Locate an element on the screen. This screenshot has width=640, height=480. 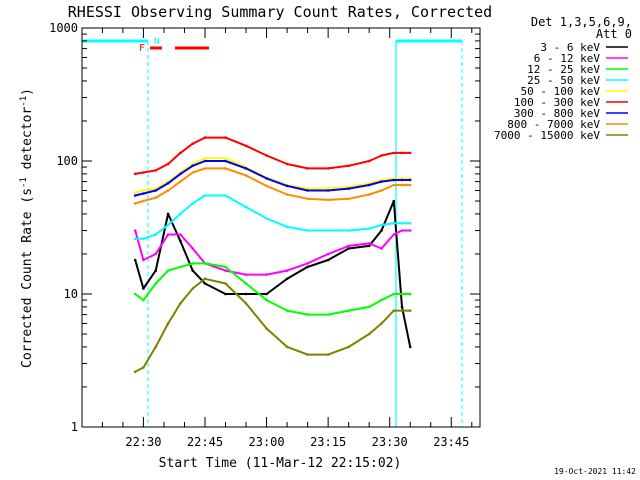
flare-flag-label: F is located at coordinates (142, 48).